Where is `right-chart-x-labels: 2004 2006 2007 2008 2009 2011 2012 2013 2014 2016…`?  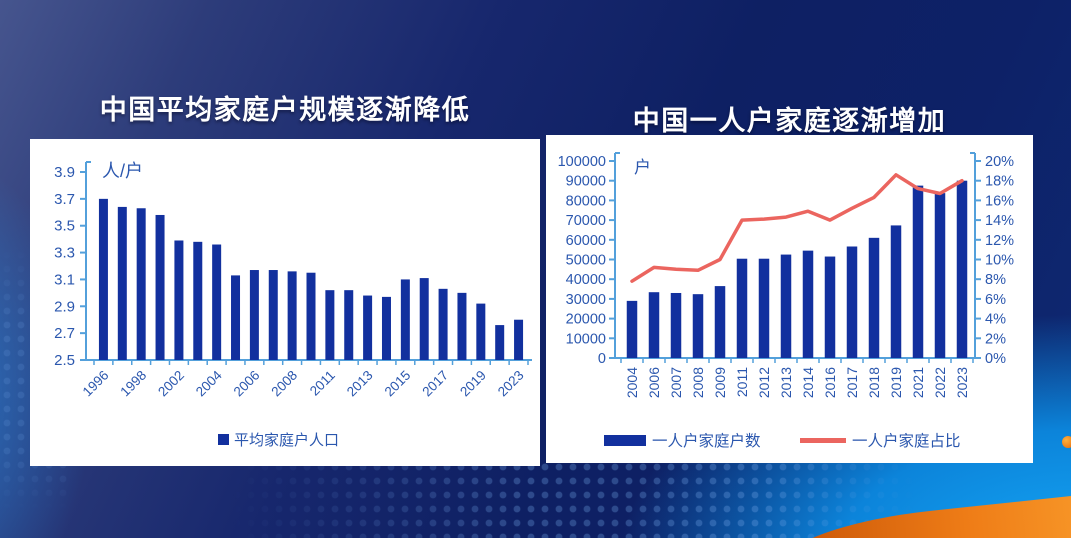
right-chart-x-labels: 2004 2006 2007 2008 2009 2011 2012 2013 2014 2016… is located at coordinates (797, 382).